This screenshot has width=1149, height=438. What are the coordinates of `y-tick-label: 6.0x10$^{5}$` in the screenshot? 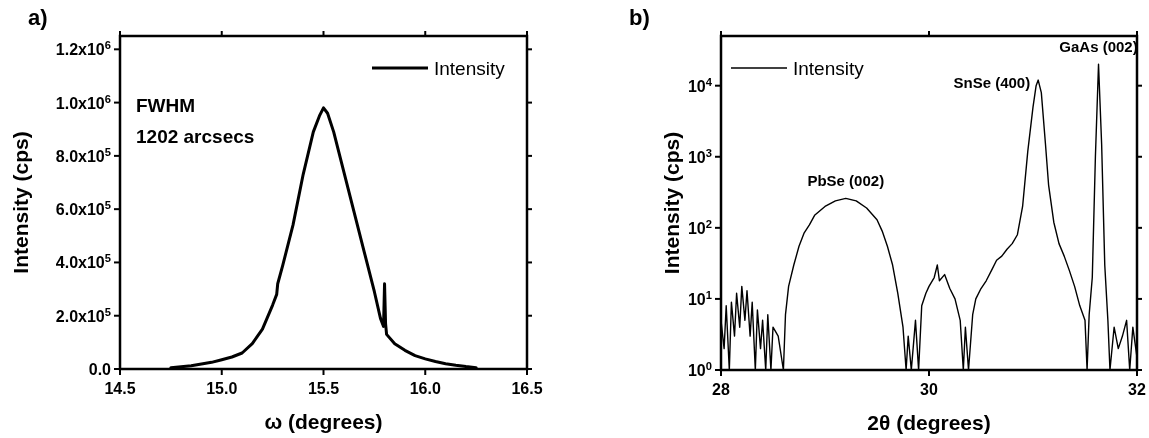 It's located at (83, 209).